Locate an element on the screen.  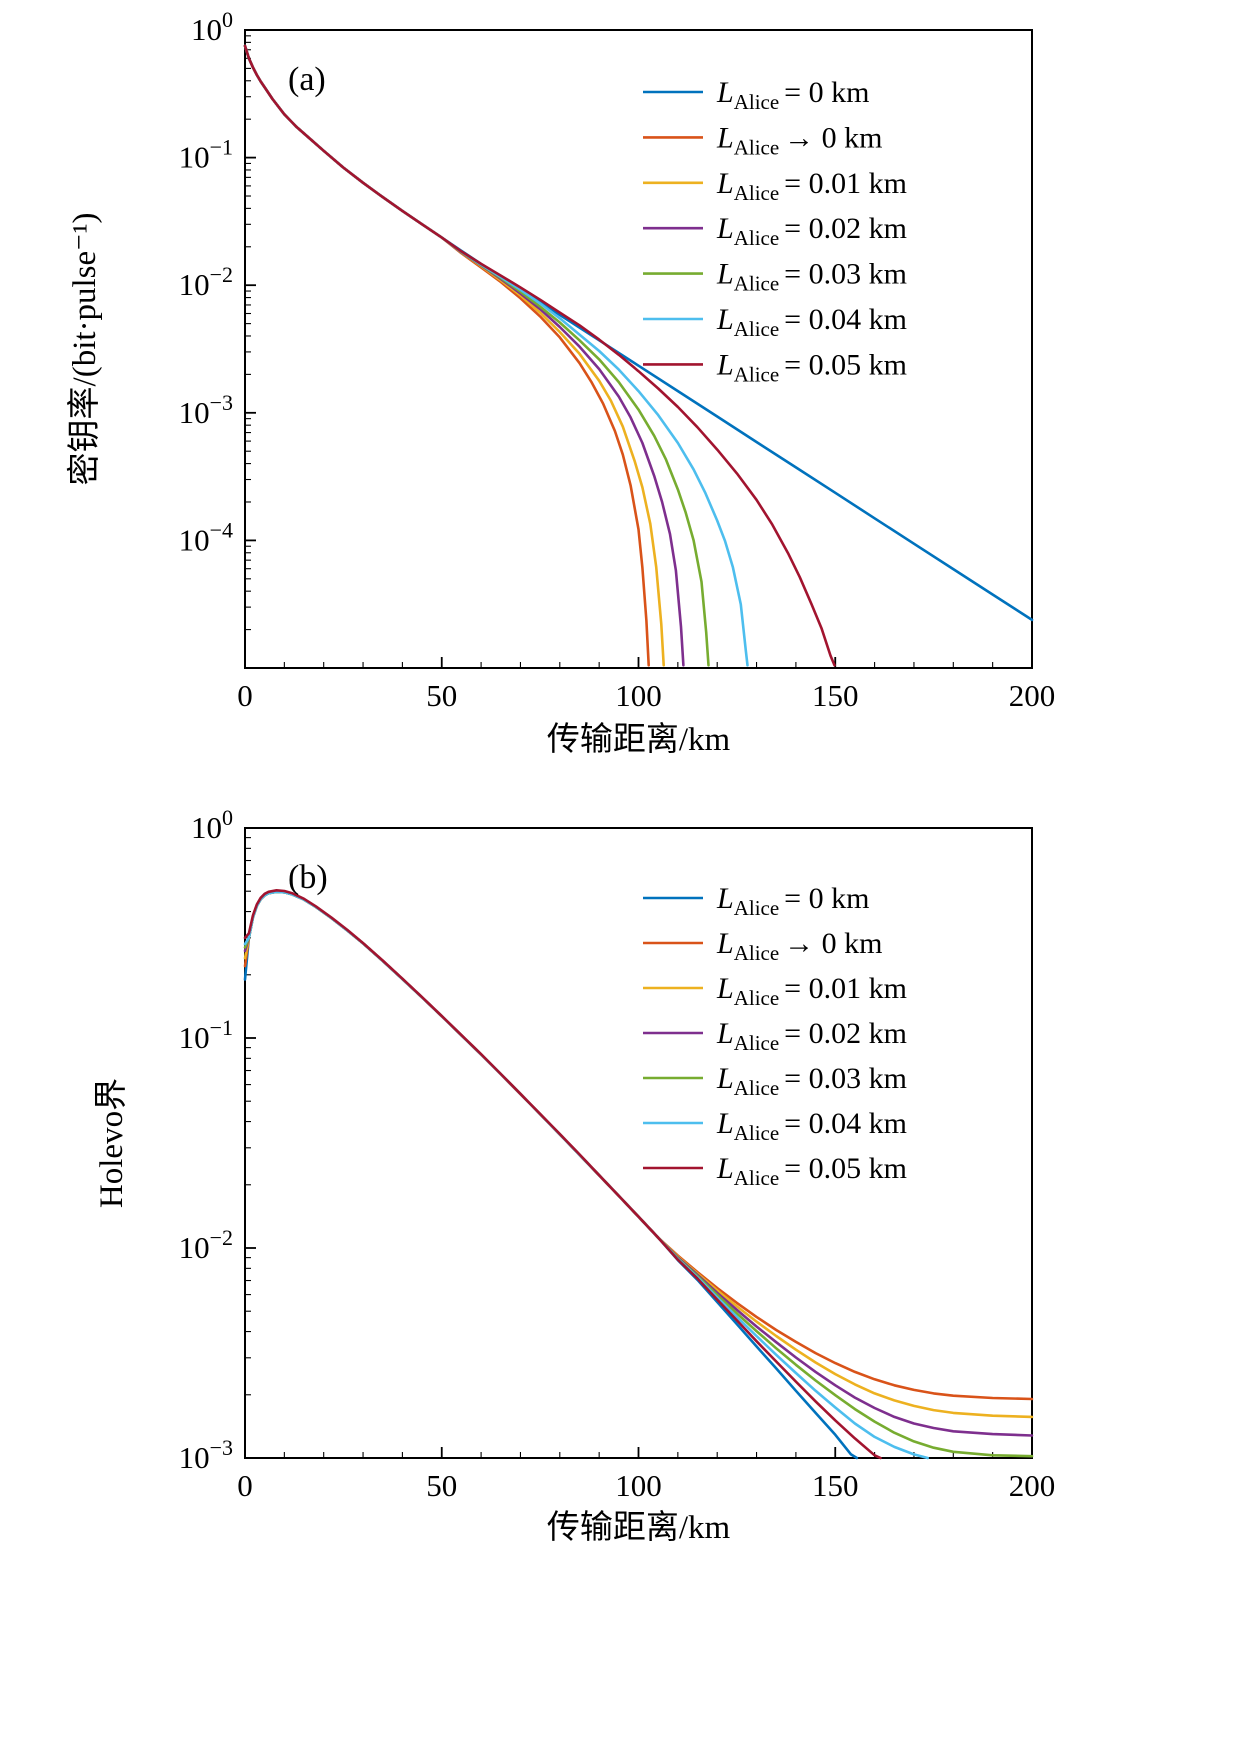
y-axis-label: 密钥率/(bit·pulse⁻¹) is located at coordinates (84, 349).